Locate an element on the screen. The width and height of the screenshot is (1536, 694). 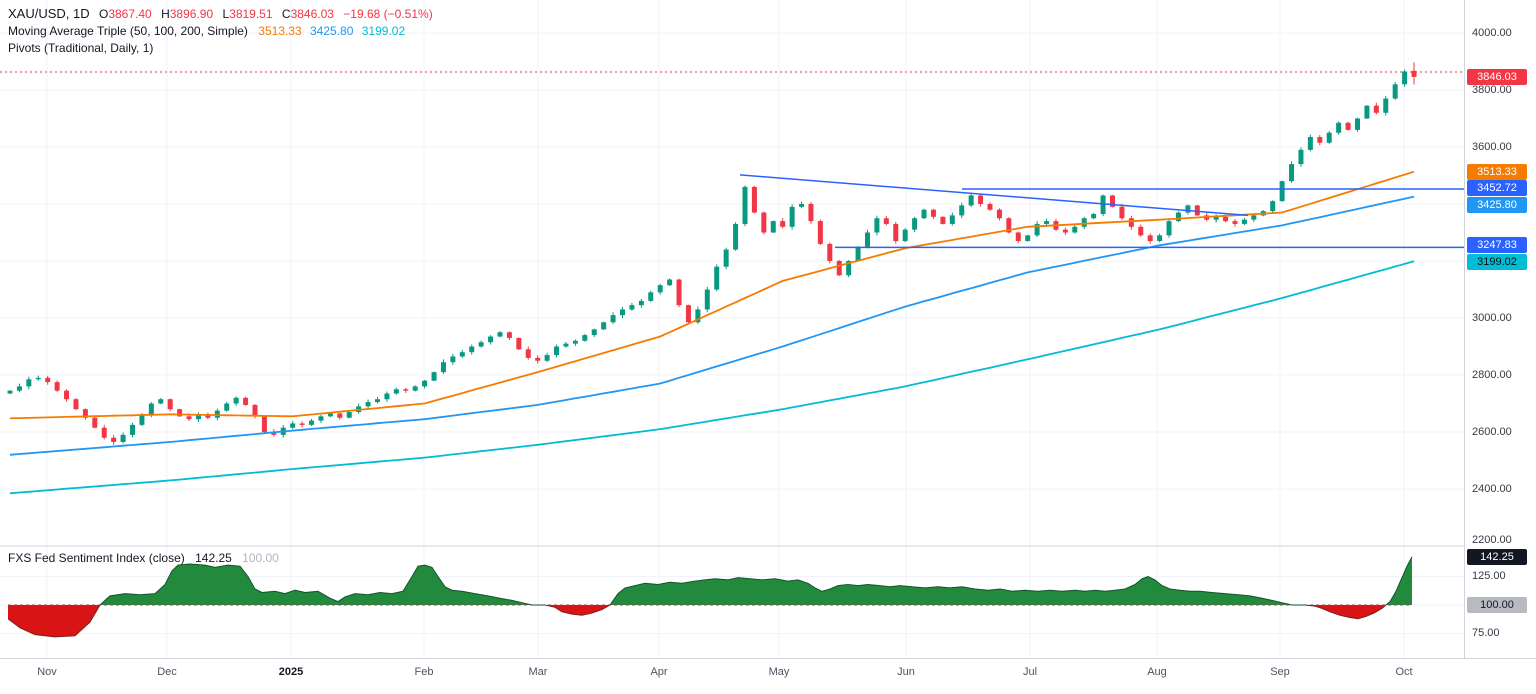
ohlc-c-value: 3846.03 is located at coordinates (312, 14).